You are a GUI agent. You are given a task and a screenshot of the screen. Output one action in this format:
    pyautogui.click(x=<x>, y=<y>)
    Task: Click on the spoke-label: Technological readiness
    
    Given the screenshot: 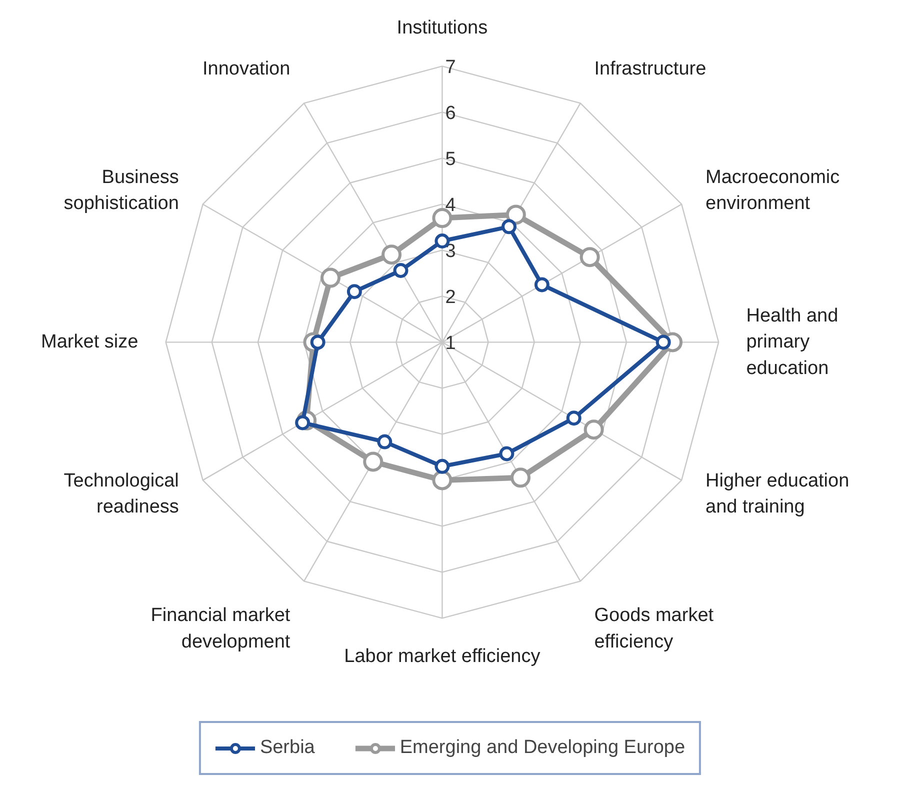 What is the action you would take?
    pyautogui.click(x=121, y=494)
    